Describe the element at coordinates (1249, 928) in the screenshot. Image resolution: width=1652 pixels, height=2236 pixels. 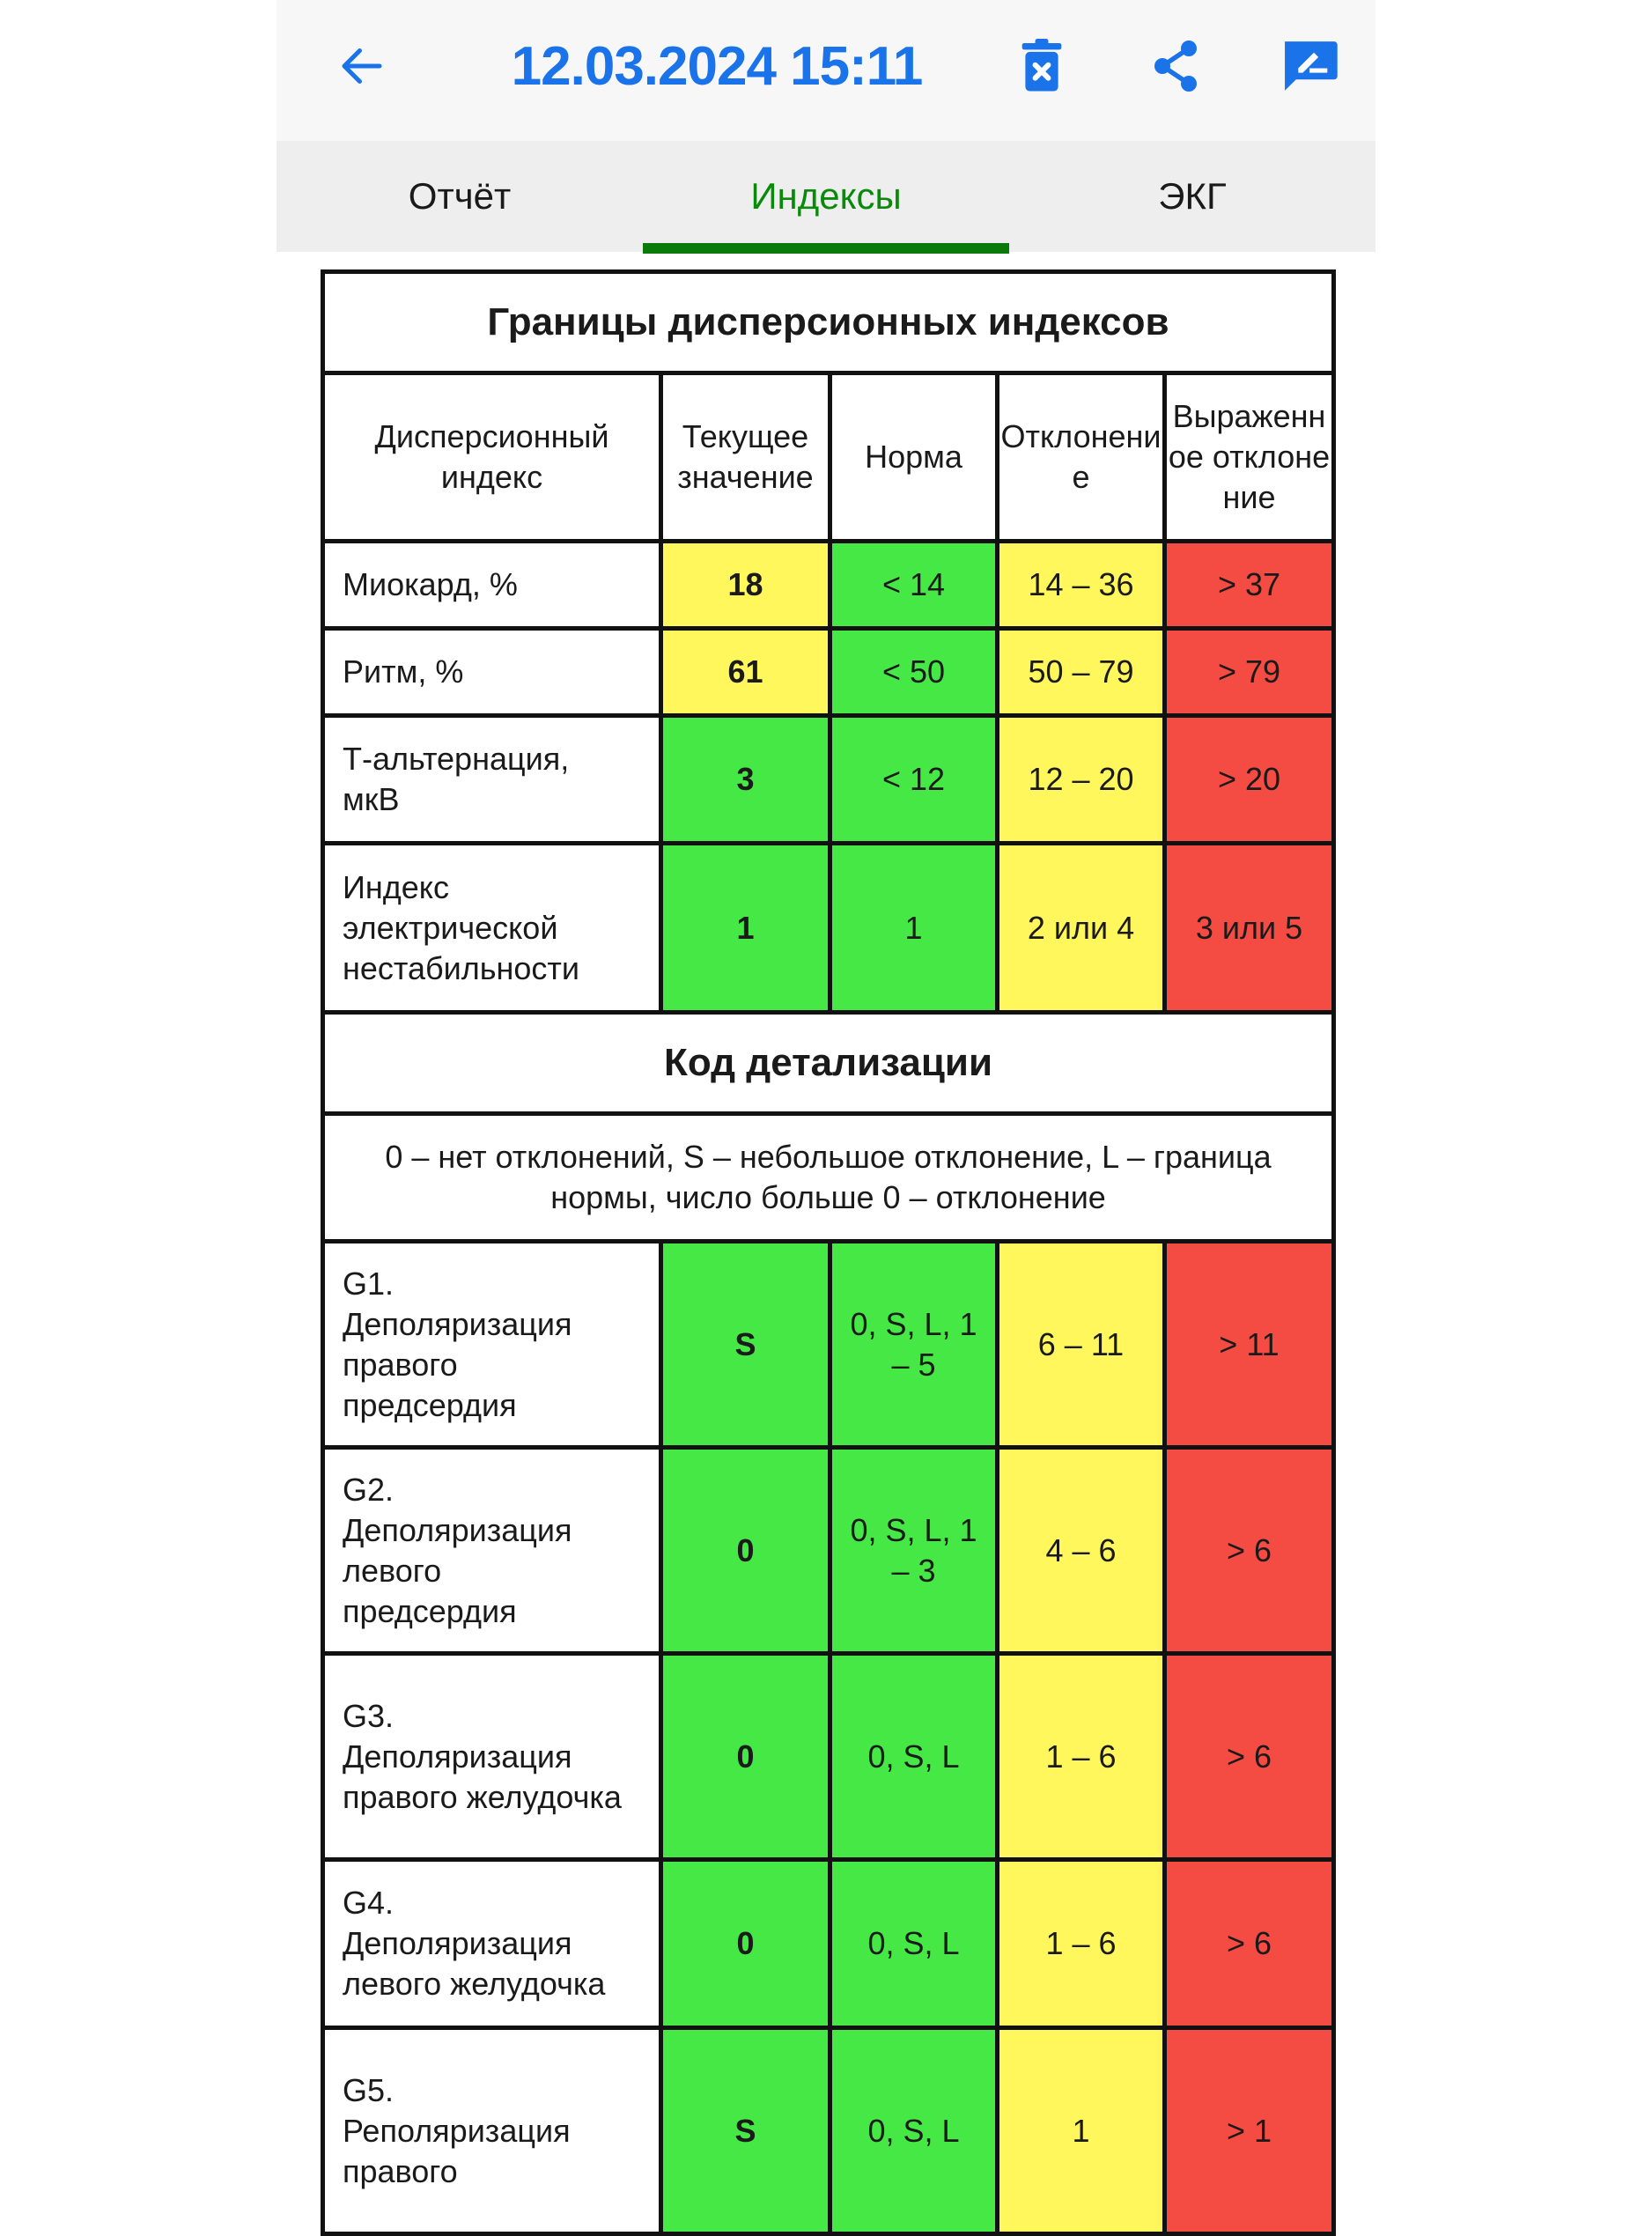
I see `severe-value: 3 или 5` at that location.